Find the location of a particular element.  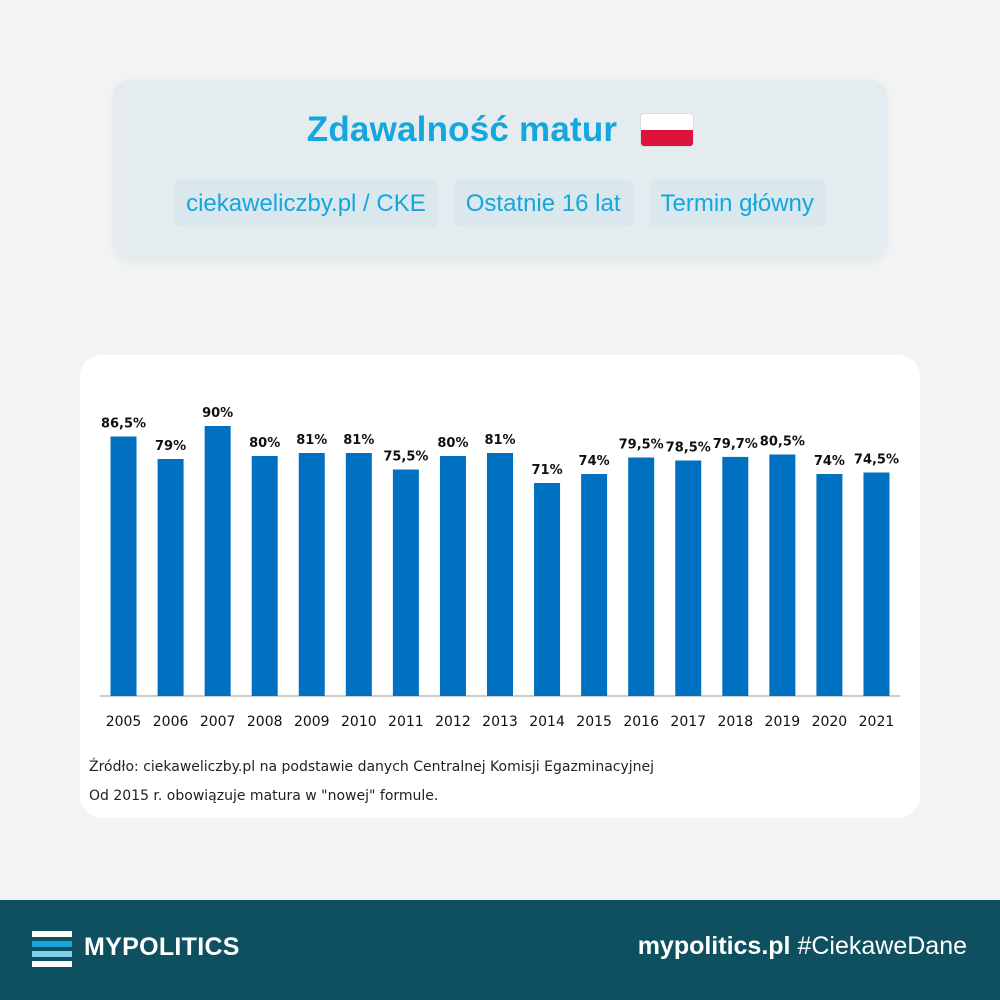

x-tick-2008: 2008 is located at coordinates (265, 722).